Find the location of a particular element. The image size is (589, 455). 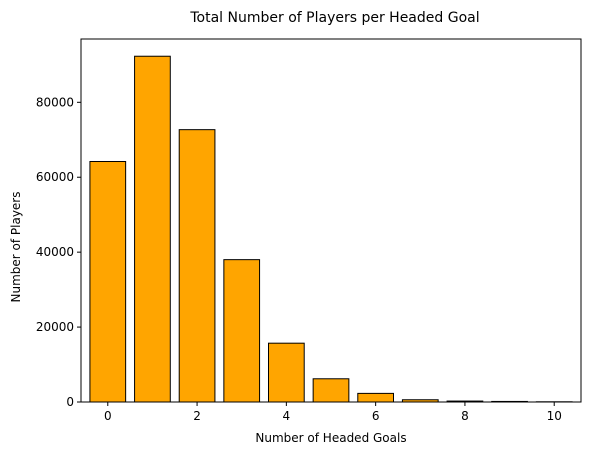

x-tick-label: 8 is located at coordinates (465, 416).